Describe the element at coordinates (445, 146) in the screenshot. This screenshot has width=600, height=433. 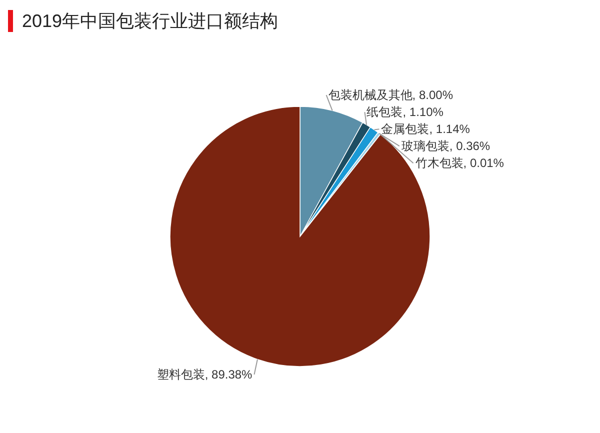
I see `slice-label: 玻璃包装, 0.36%` at that location.